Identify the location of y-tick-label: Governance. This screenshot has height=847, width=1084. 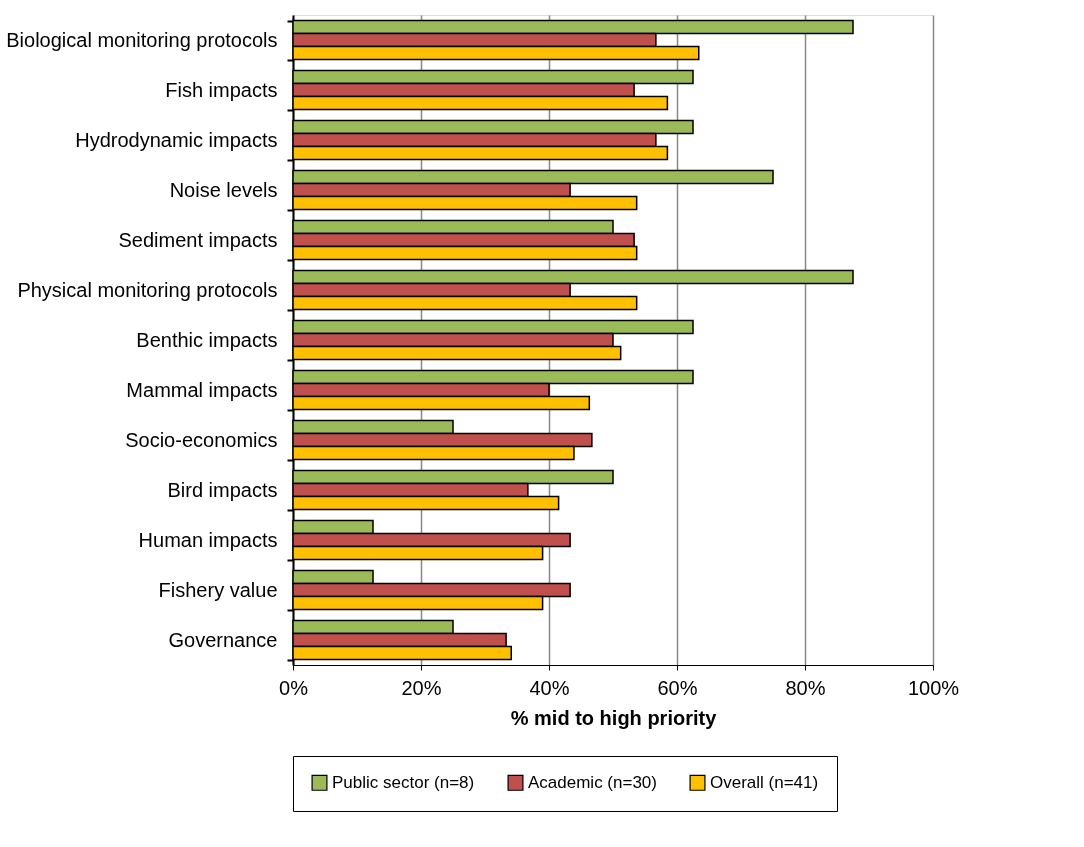
(223, 639).